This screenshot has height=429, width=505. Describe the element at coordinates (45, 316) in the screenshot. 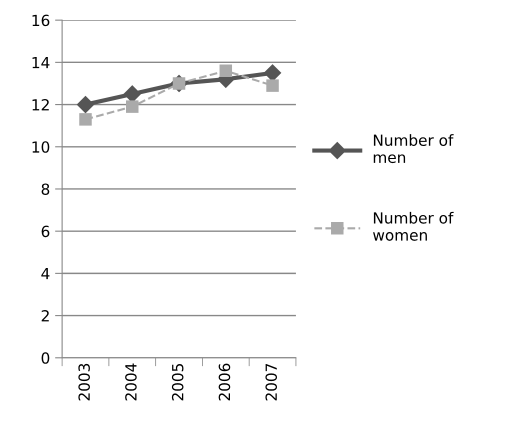

I see `y-tick-label: 2` at that location.